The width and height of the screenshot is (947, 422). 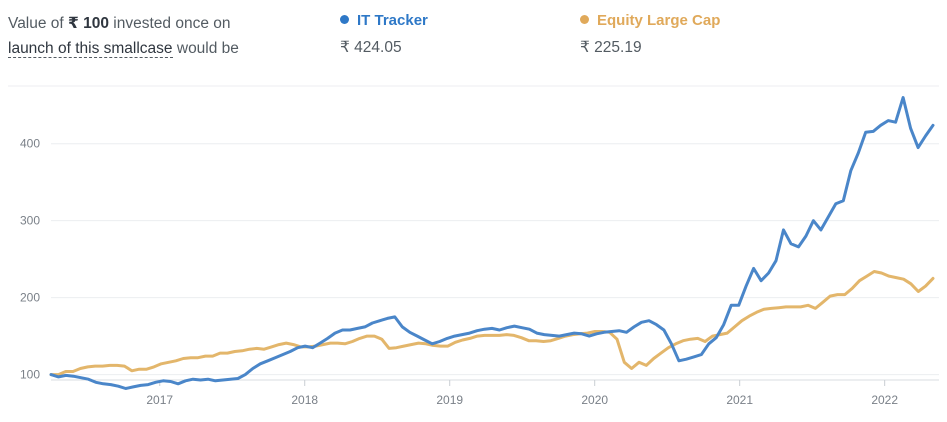 I want to click on legend-value: ₹ 424.05, so click(x=371, y=47).